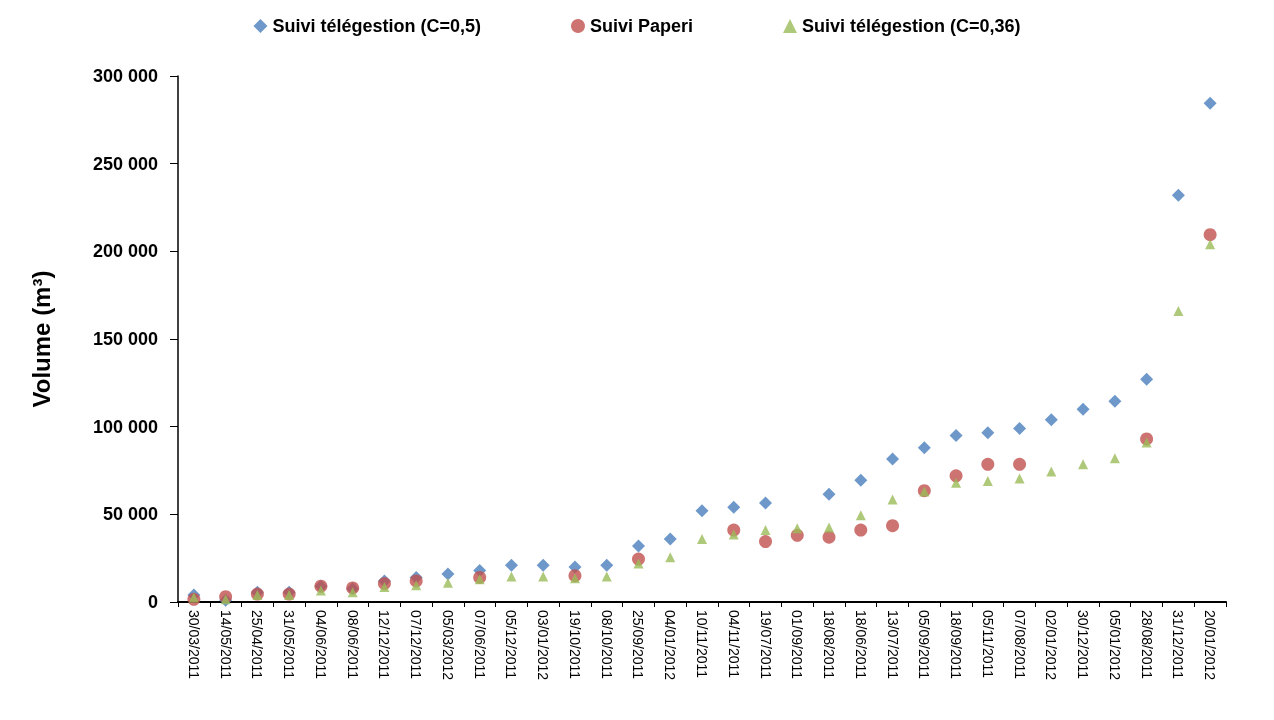  I want to click on x-tick-label: 01/09/2011, so click(797, 645).